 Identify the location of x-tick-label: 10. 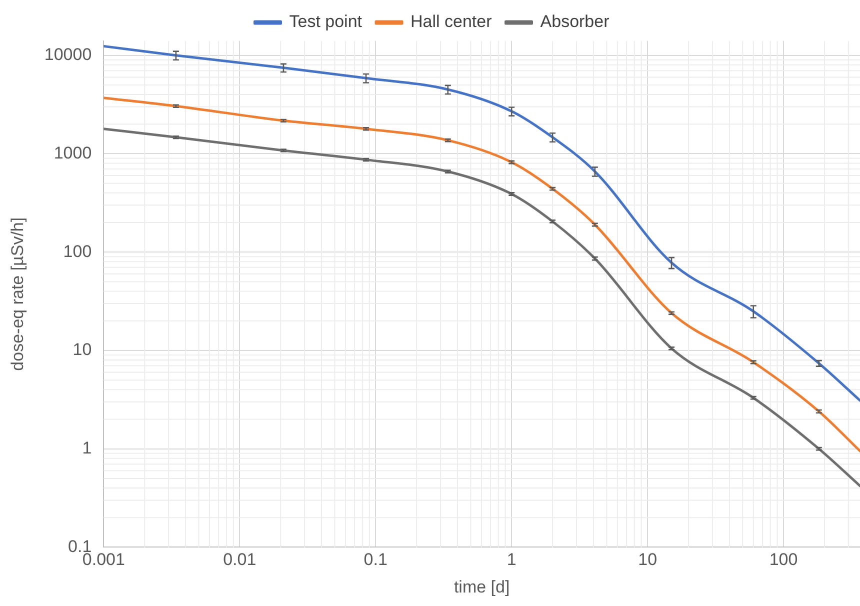
(648, 560).